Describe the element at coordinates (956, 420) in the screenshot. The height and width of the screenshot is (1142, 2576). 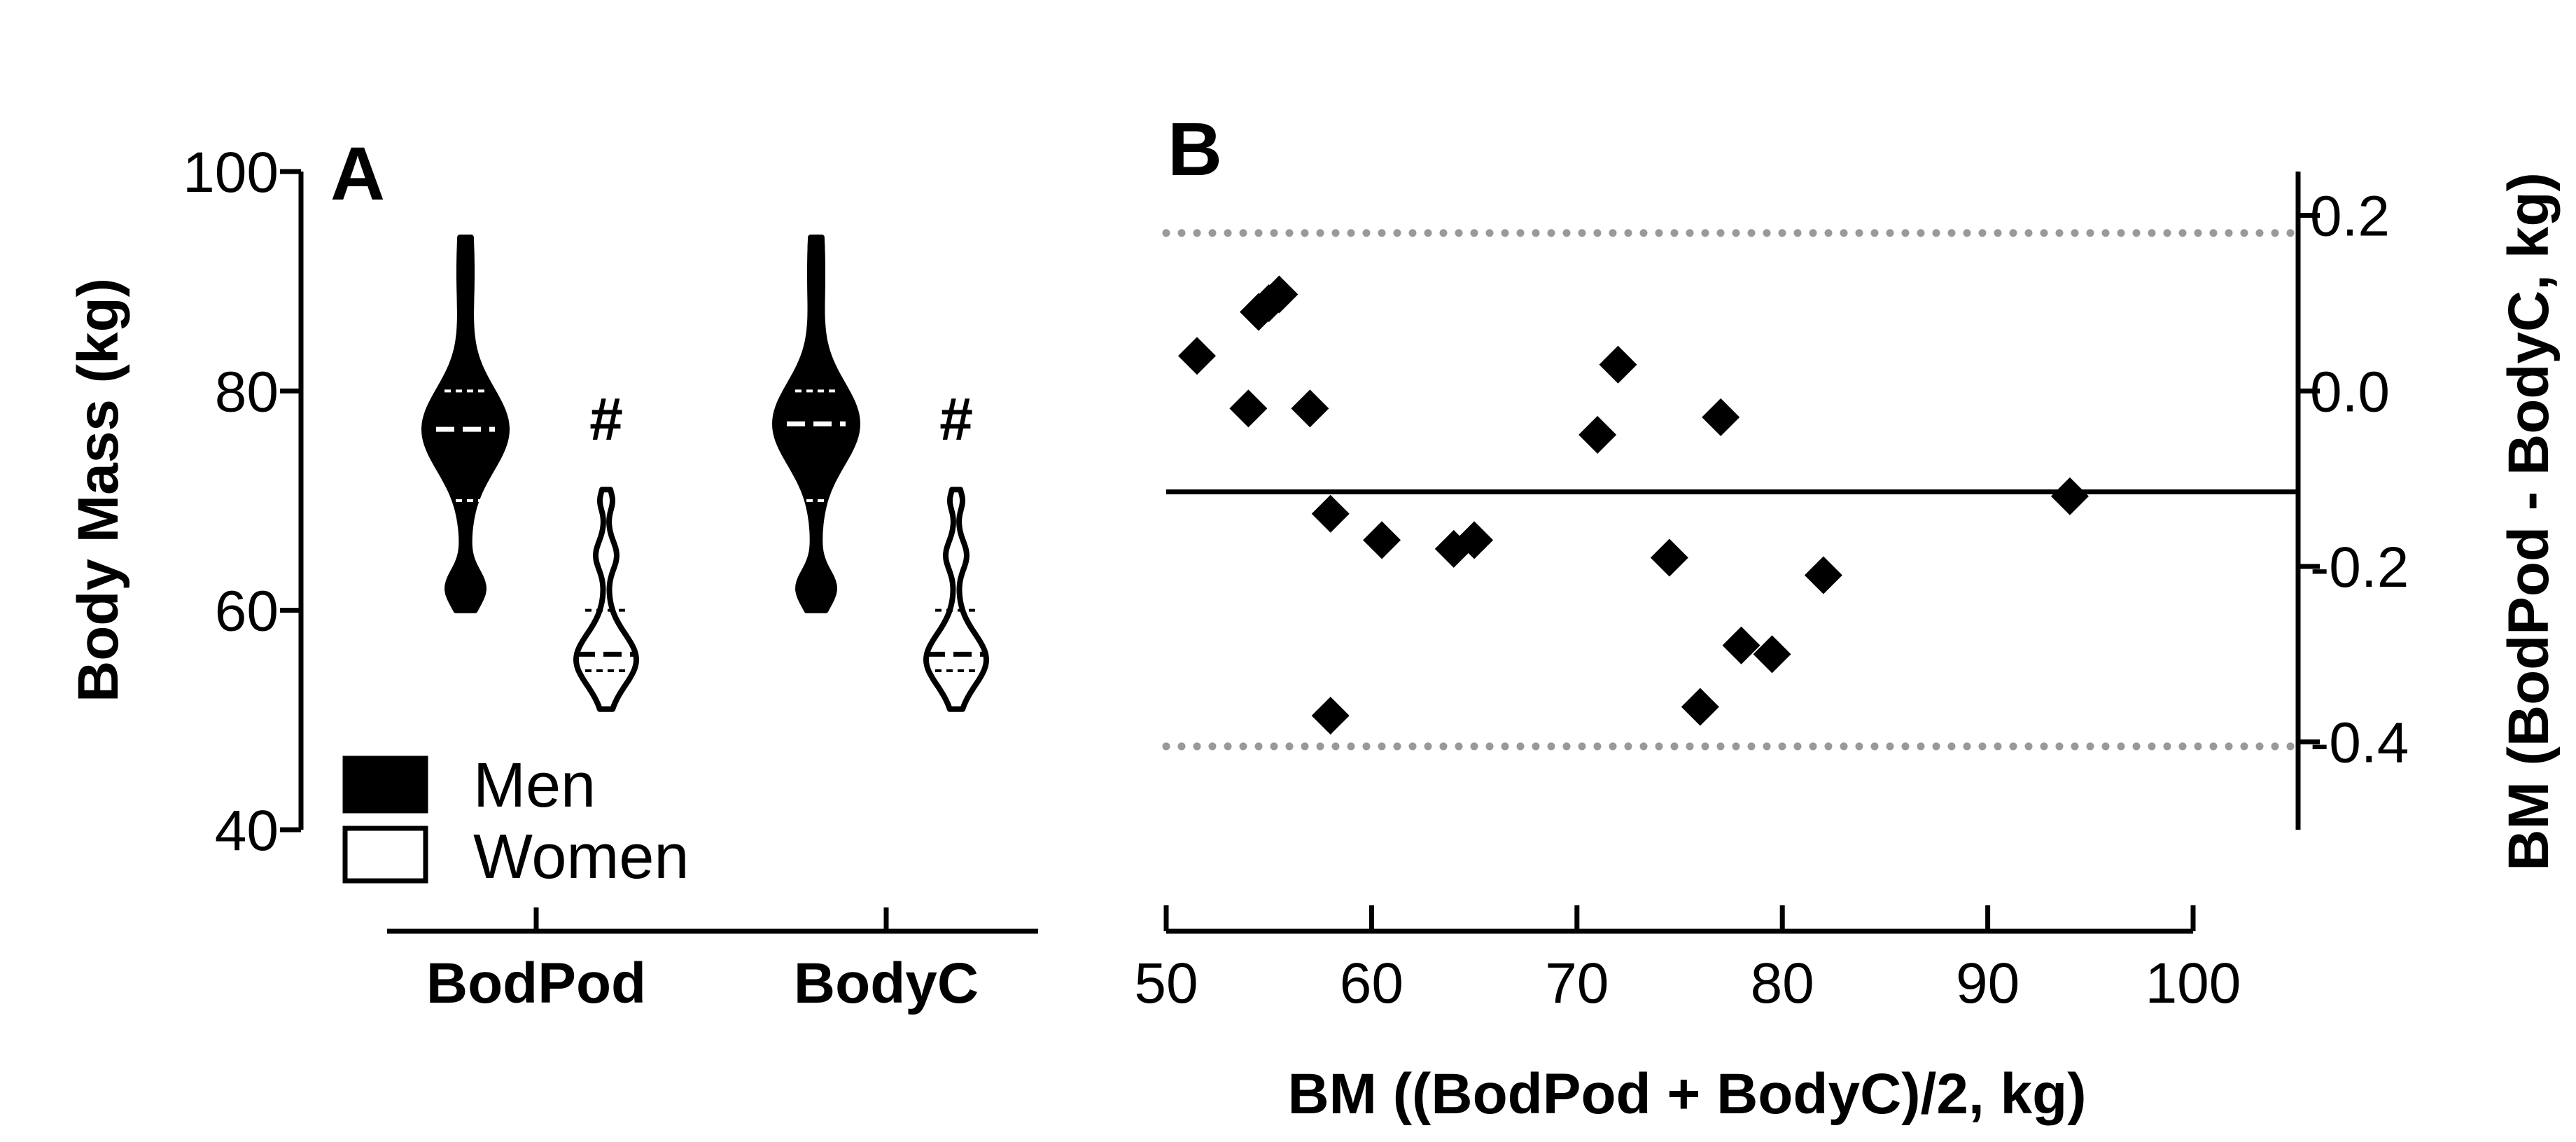
I see `significance-mark-bodyc: #` at that location.